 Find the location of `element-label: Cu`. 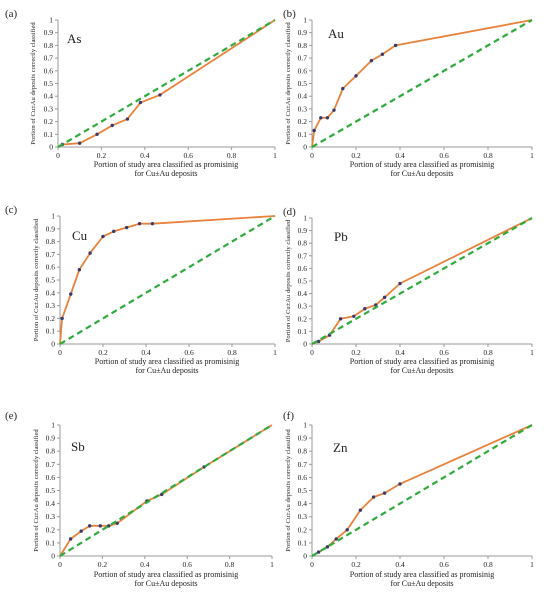

element-label: Cu is located at coordinates (80, 235).